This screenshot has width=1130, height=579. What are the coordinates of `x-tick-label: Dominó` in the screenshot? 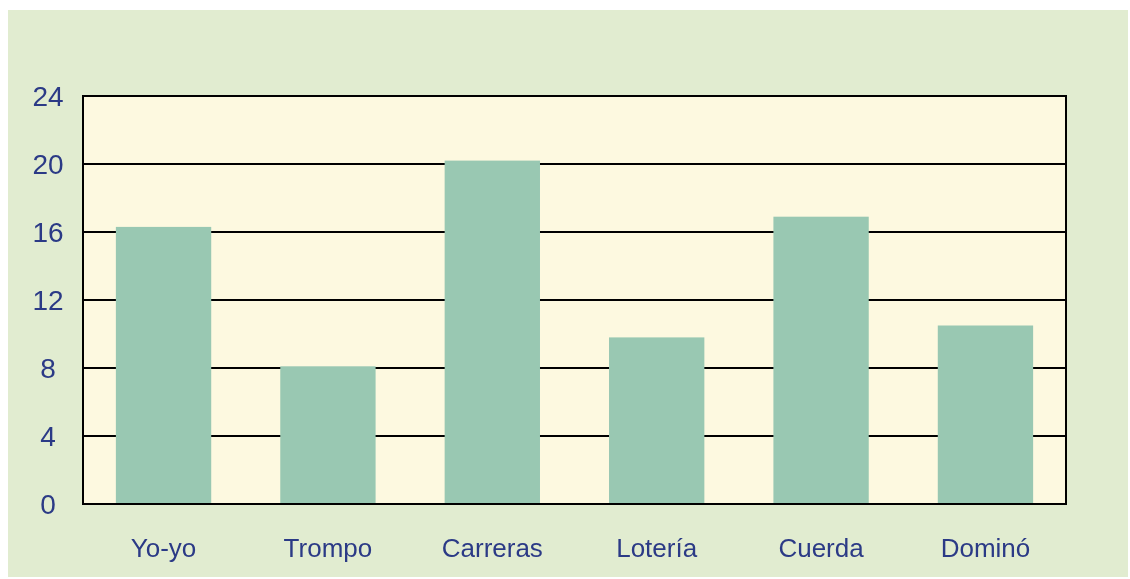 It's located at (985, 548).